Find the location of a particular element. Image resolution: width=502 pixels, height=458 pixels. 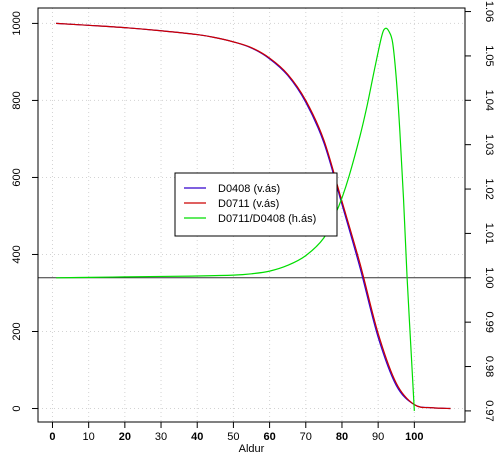

y-left-tick-label: 600 is located at coordinates (17, 177).